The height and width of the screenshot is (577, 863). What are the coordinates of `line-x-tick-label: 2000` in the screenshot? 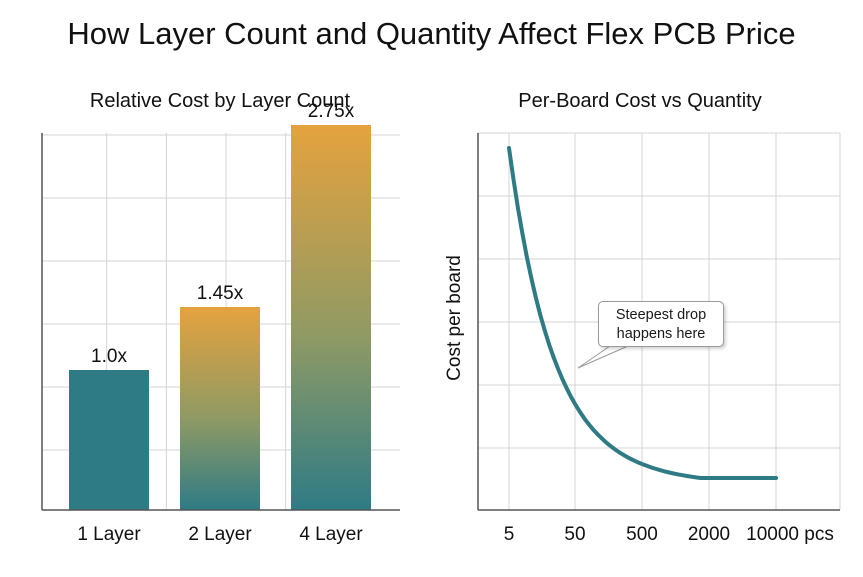 It's located at (709, 534).